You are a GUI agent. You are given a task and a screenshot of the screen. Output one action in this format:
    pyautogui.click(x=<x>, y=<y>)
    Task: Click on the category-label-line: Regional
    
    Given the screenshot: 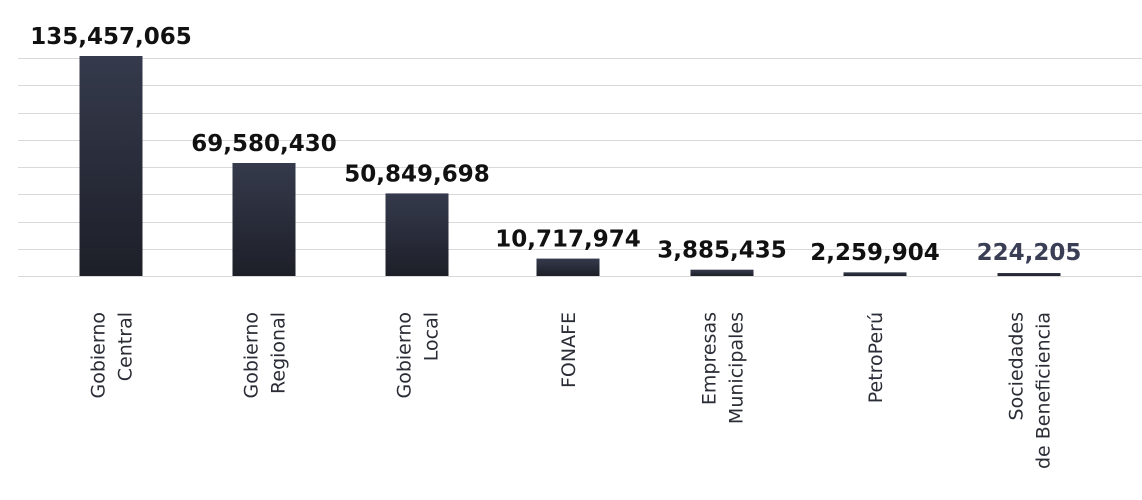 What is the action you would take?
    pyautogui.click(x=279, y=353)
    